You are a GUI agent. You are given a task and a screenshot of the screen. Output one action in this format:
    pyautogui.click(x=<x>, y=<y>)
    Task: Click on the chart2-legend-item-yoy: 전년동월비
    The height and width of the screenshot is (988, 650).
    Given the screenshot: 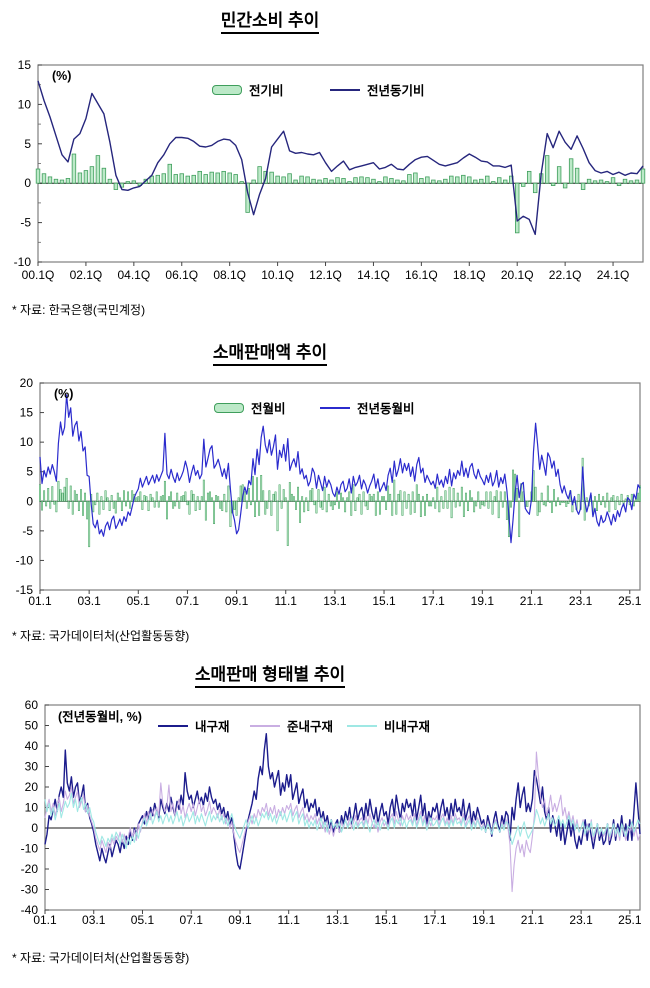 What is the action you would take?
    pyautogui.click(x=367, y=407)
    